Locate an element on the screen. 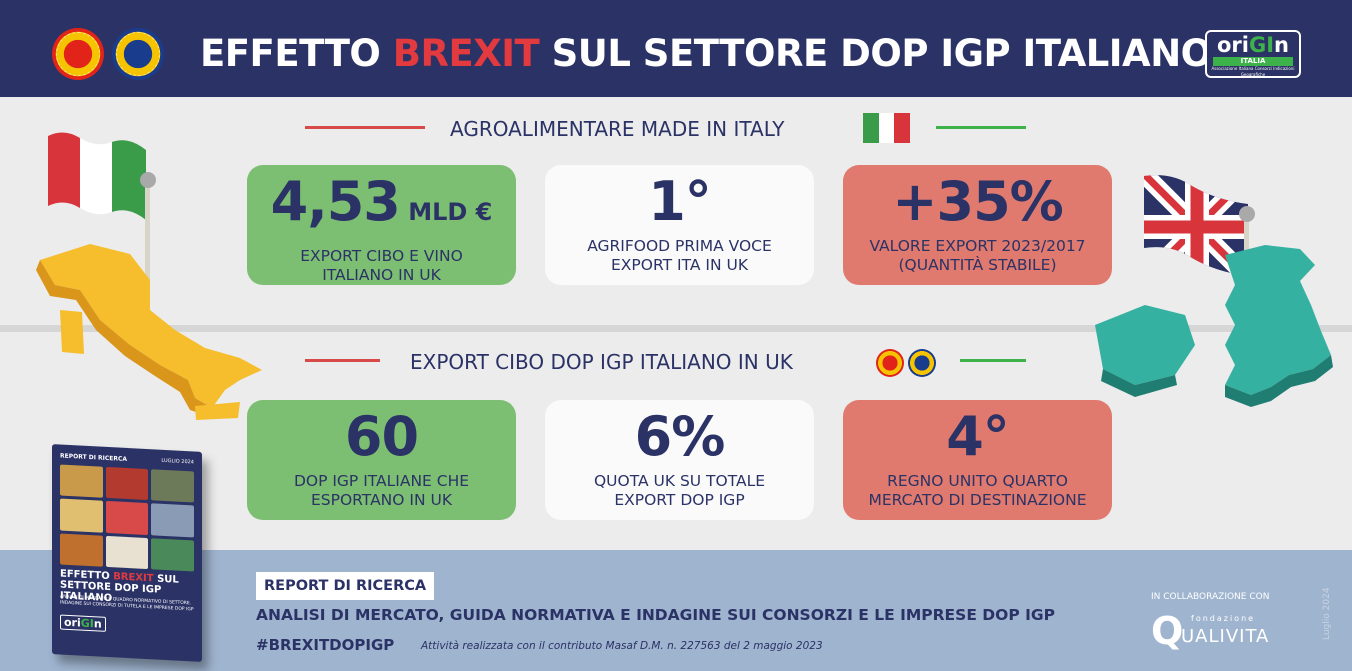 This screenshot has width=1352, height=671. title-post: SUL SETTORE DOP IGP ITALIANO is located at coordinates (875, 53).